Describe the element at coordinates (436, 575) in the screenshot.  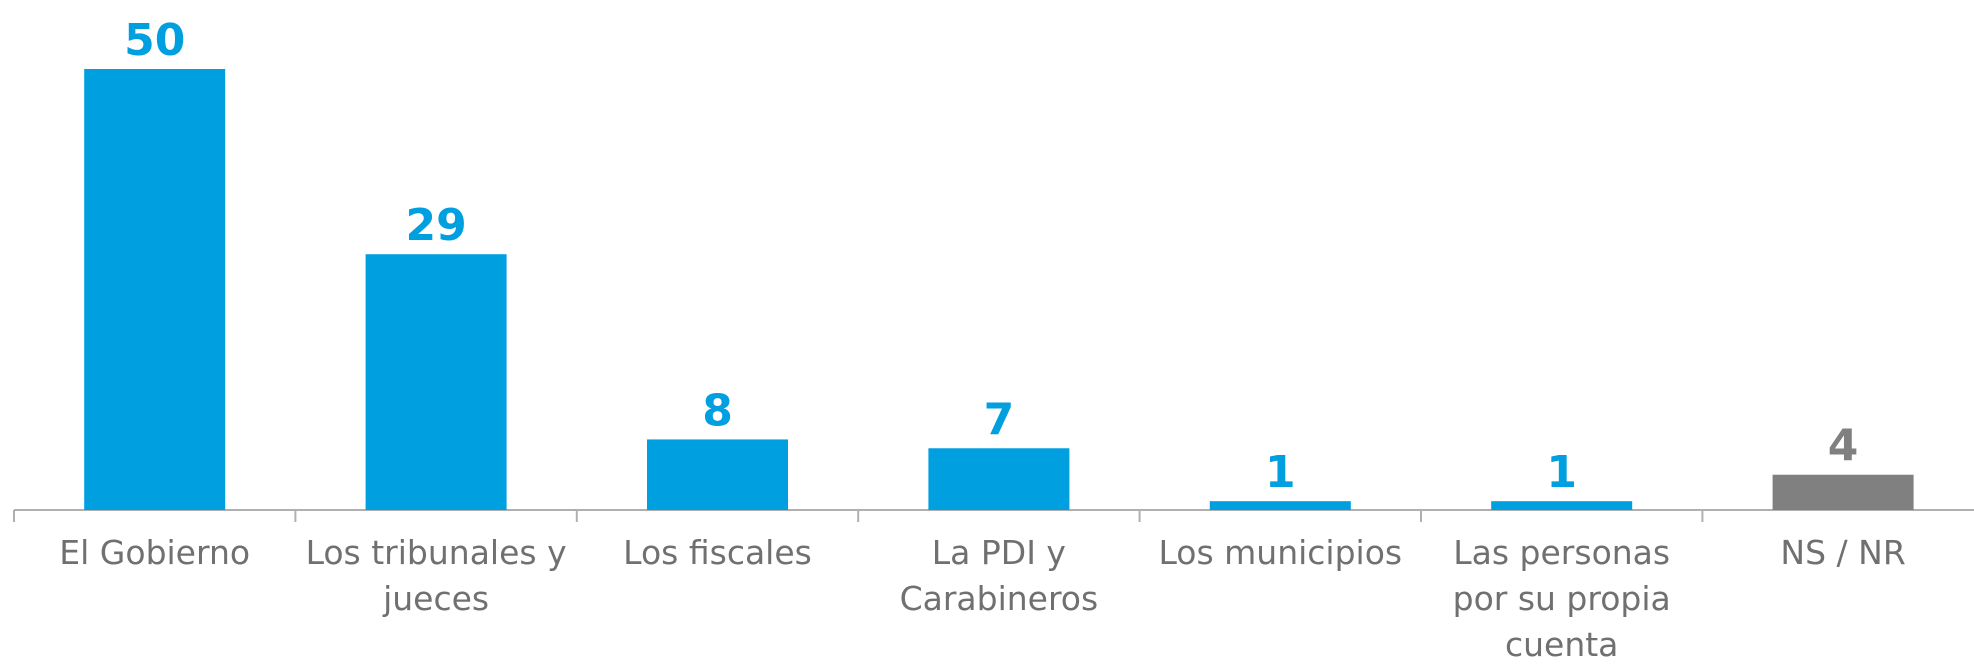
I see `x-tick-label: Los tribunales y jueces` at that location.